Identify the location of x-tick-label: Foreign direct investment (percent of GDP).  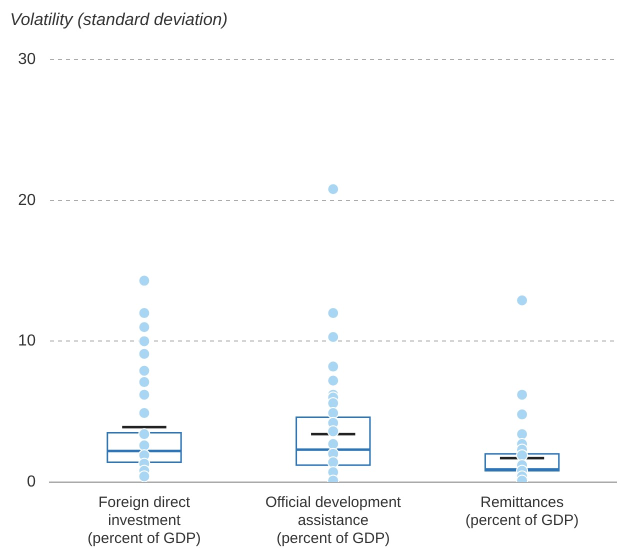
(144, 521).